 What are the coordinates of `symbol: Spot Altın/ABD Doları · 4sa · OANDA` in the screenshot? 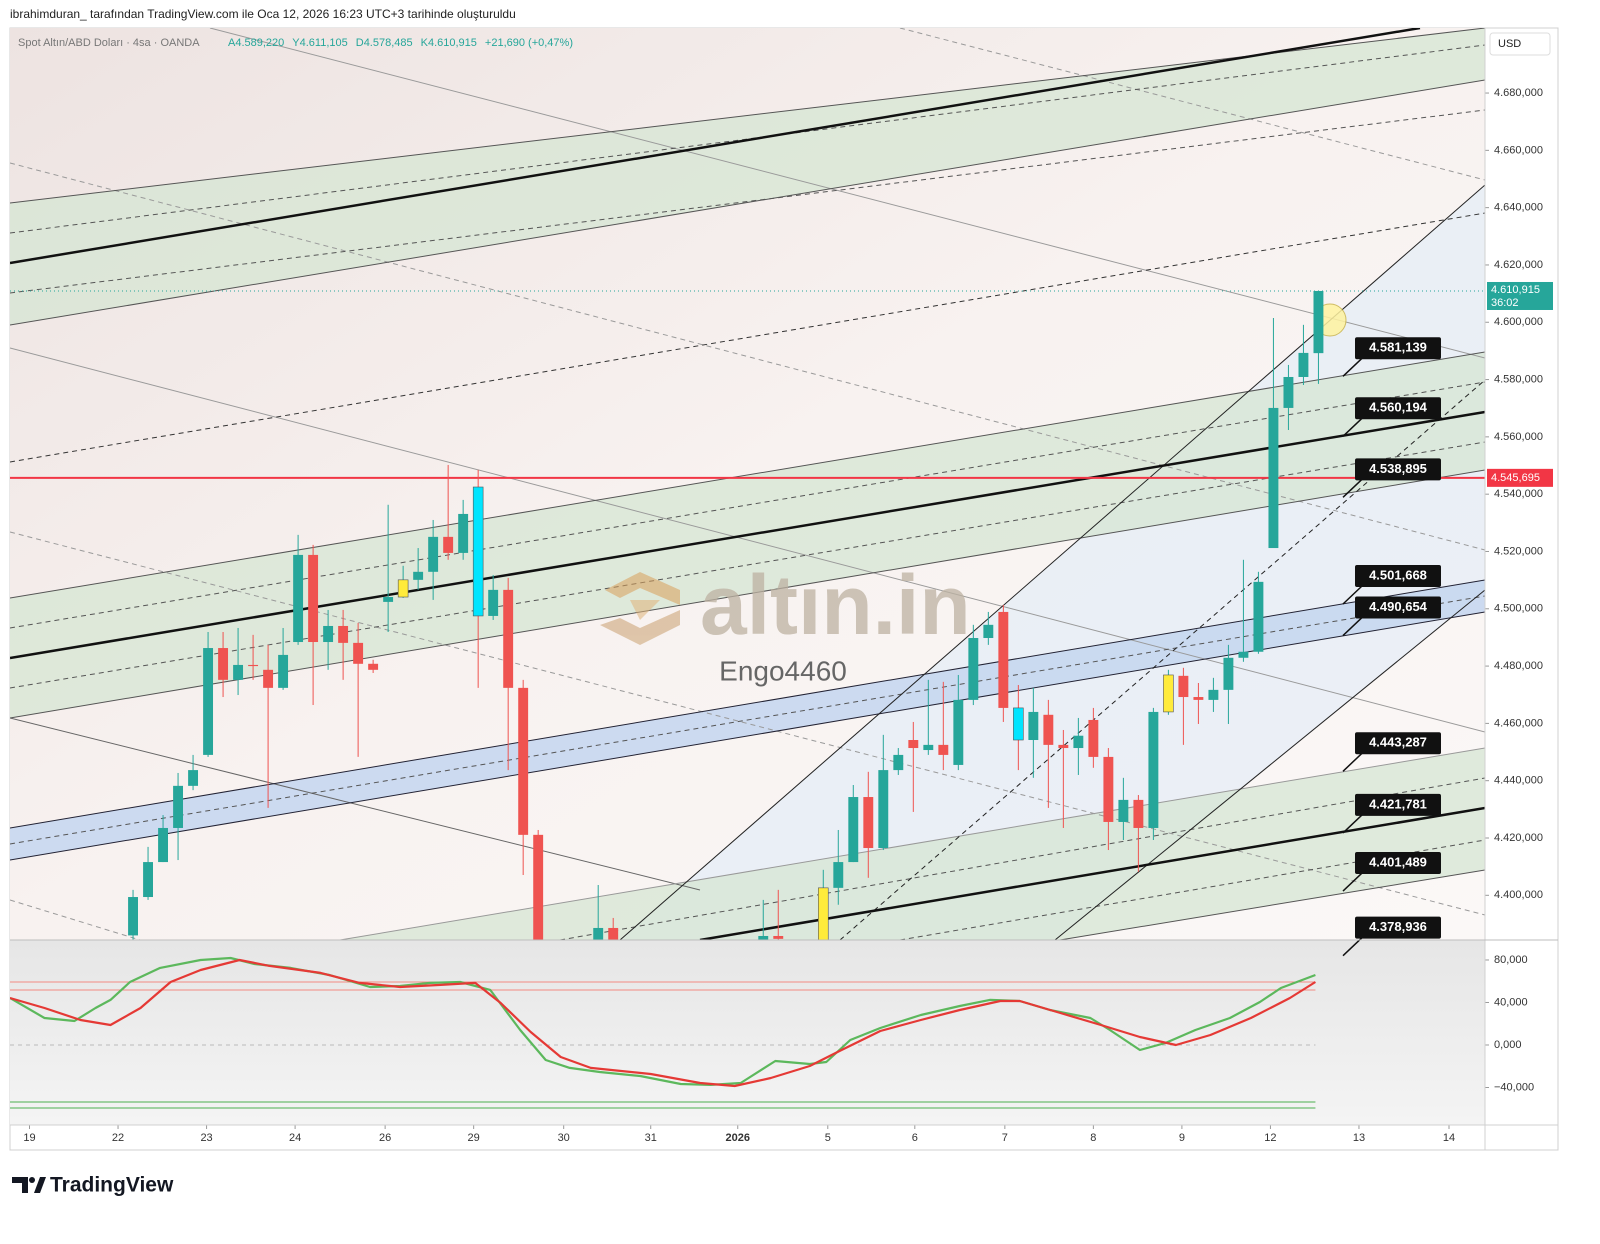 It's located at (109, 43).